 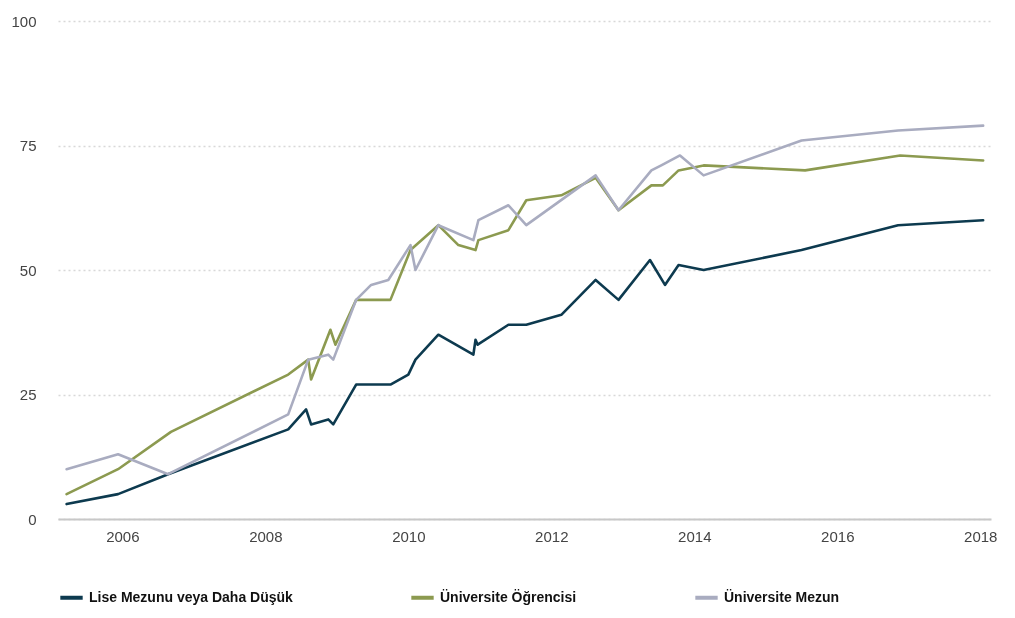 I want to click on x-tick-label: 2012, so click(x=552, y=536).